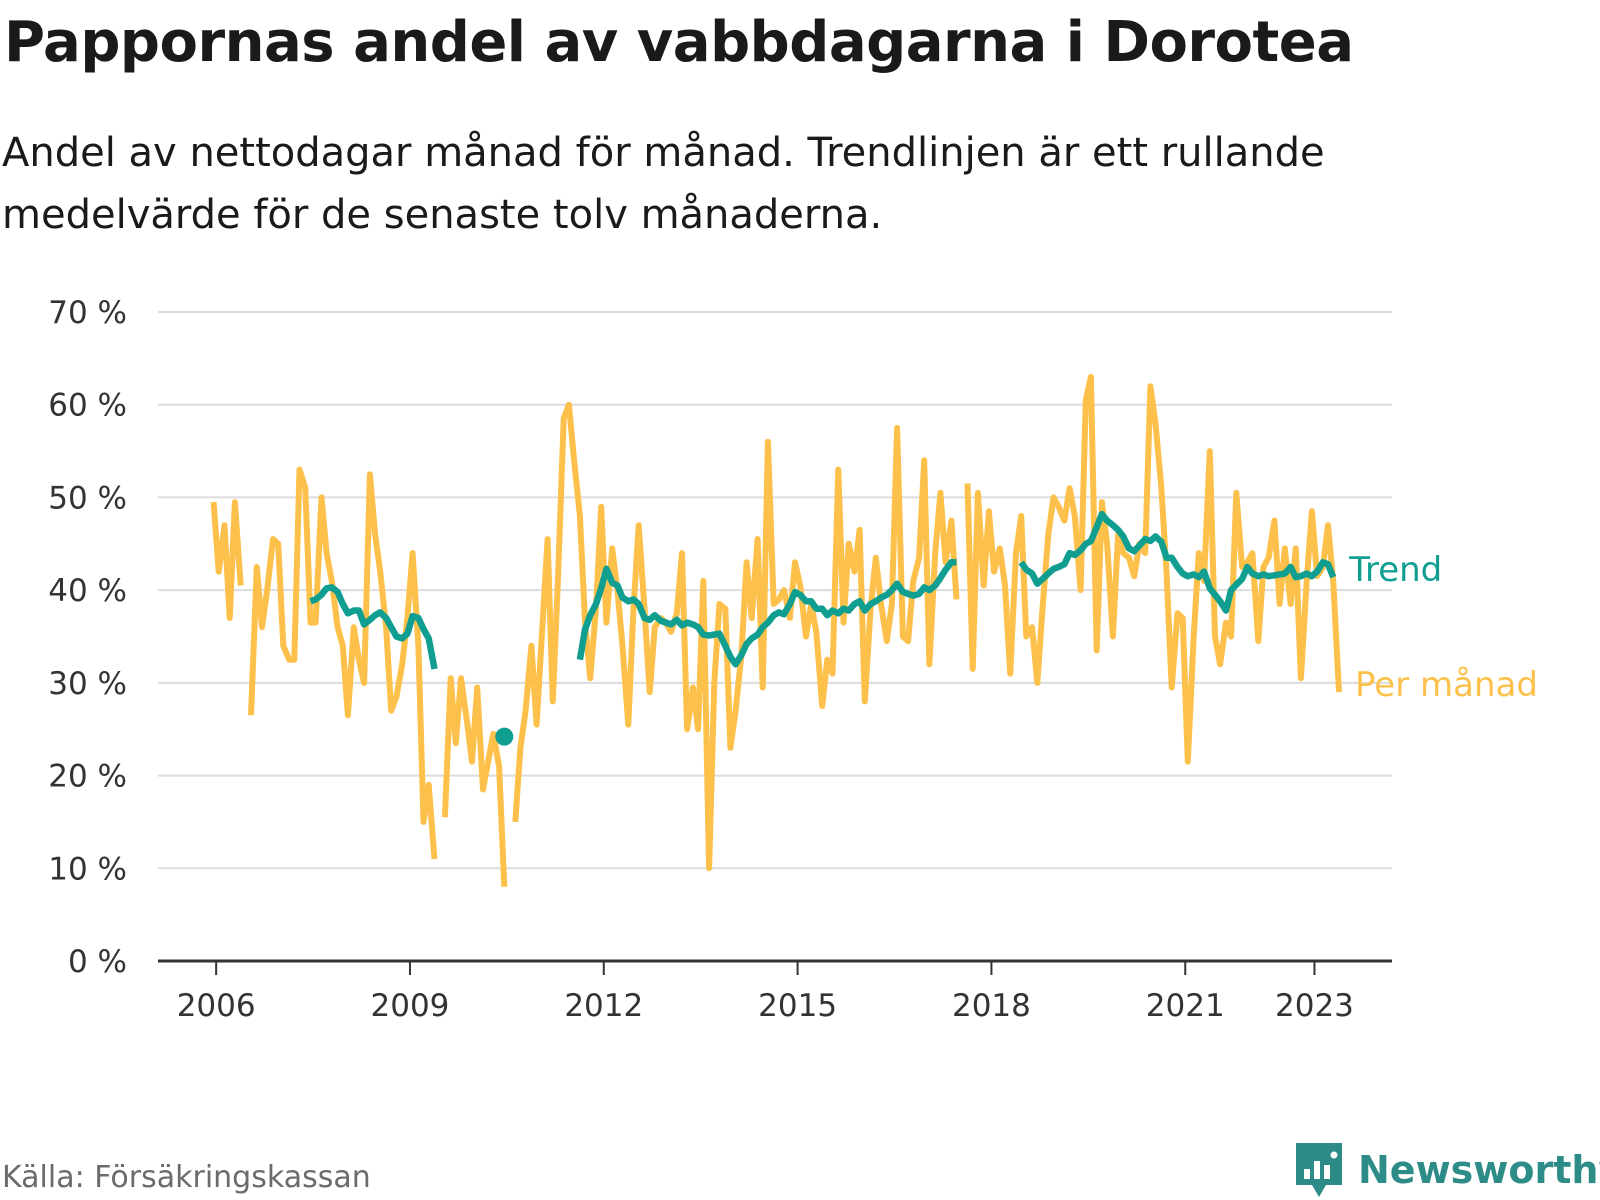 This screenshot has width=1600, height=1200. Describe the element at coordinates (1314, 1006) in the screenshot. I see `x-tick-label: 2023` at that location.